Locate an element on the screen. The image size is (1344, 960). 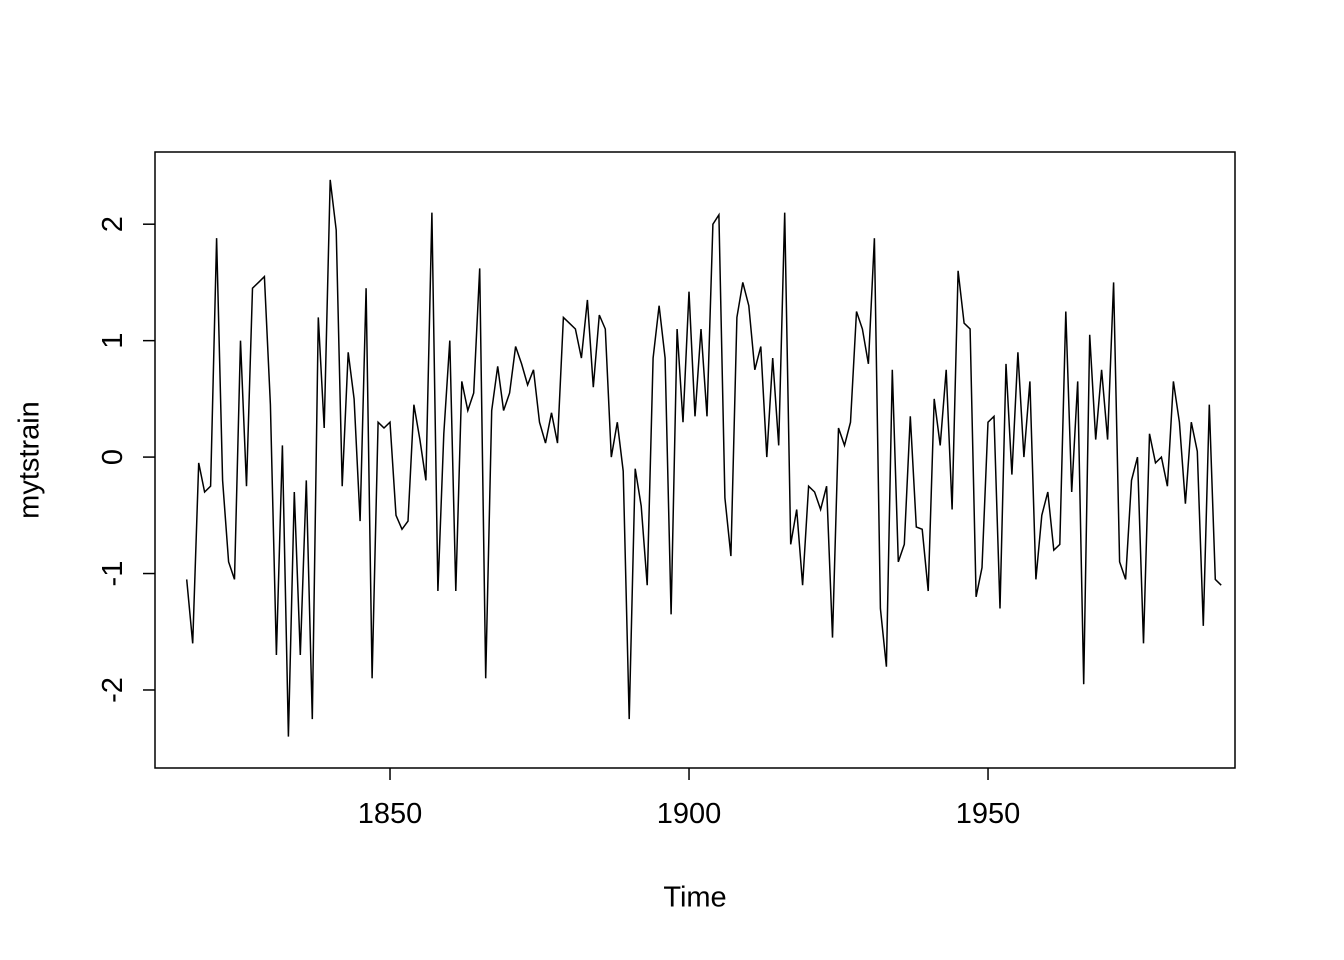
x-axis-label: Time is located at coordinates (695, 897).